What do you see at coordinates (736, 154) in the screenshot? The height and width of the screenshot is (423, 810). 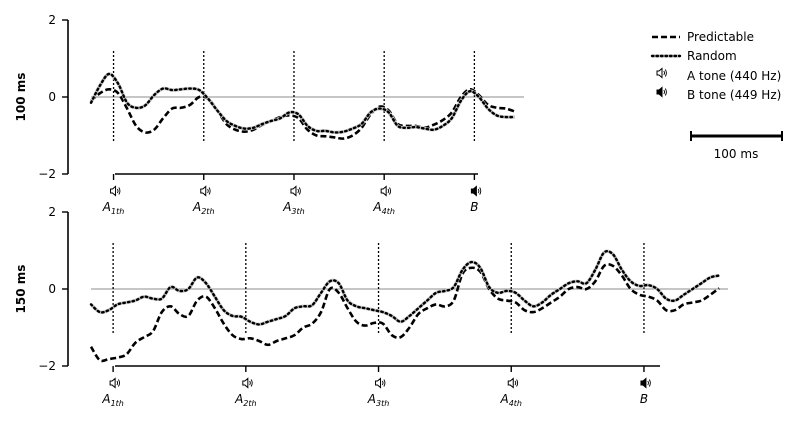 I see `scale-bar-label: 100 ms` at bounding box center [736, 154].